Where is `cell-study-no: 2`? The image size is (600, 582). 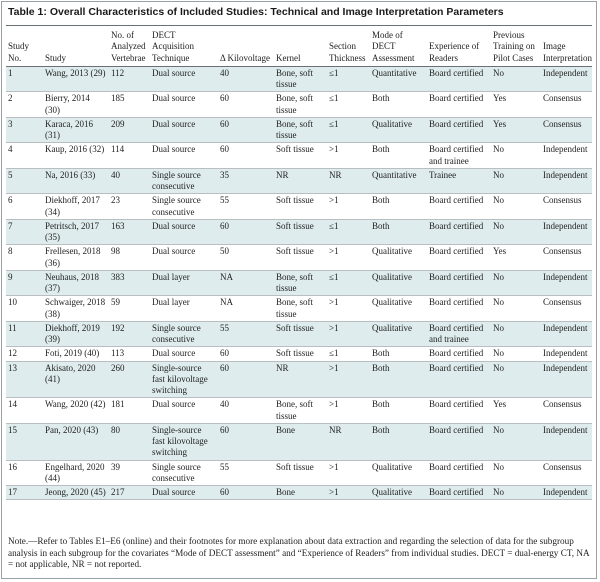 cell-study-no: 2 is located at coordinates (24, 104).